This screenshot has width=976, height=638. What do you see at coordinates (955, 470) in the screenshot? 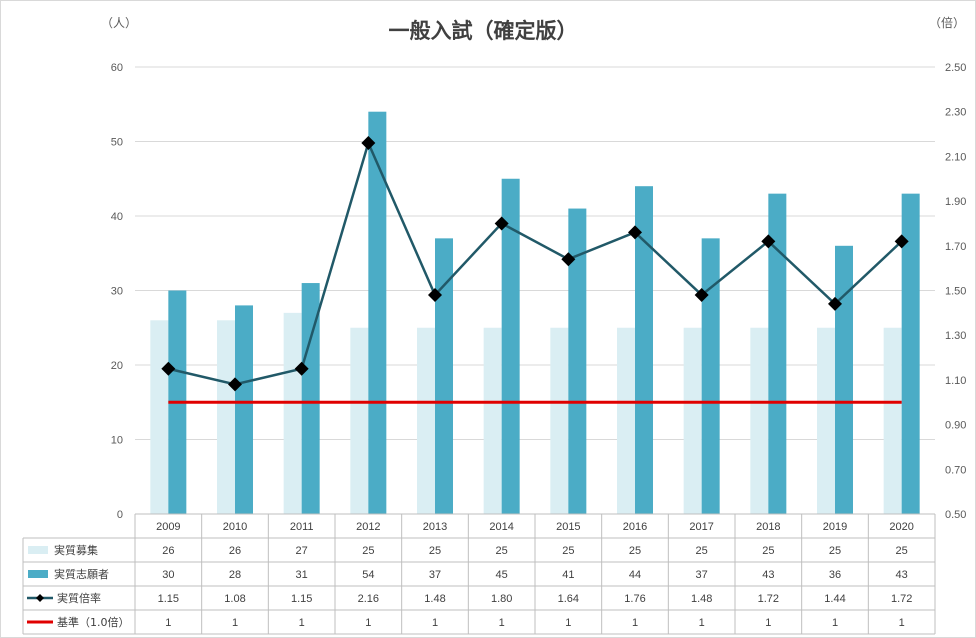
I see `right-tick-label: 0.70` at bounding box center [955, 470].